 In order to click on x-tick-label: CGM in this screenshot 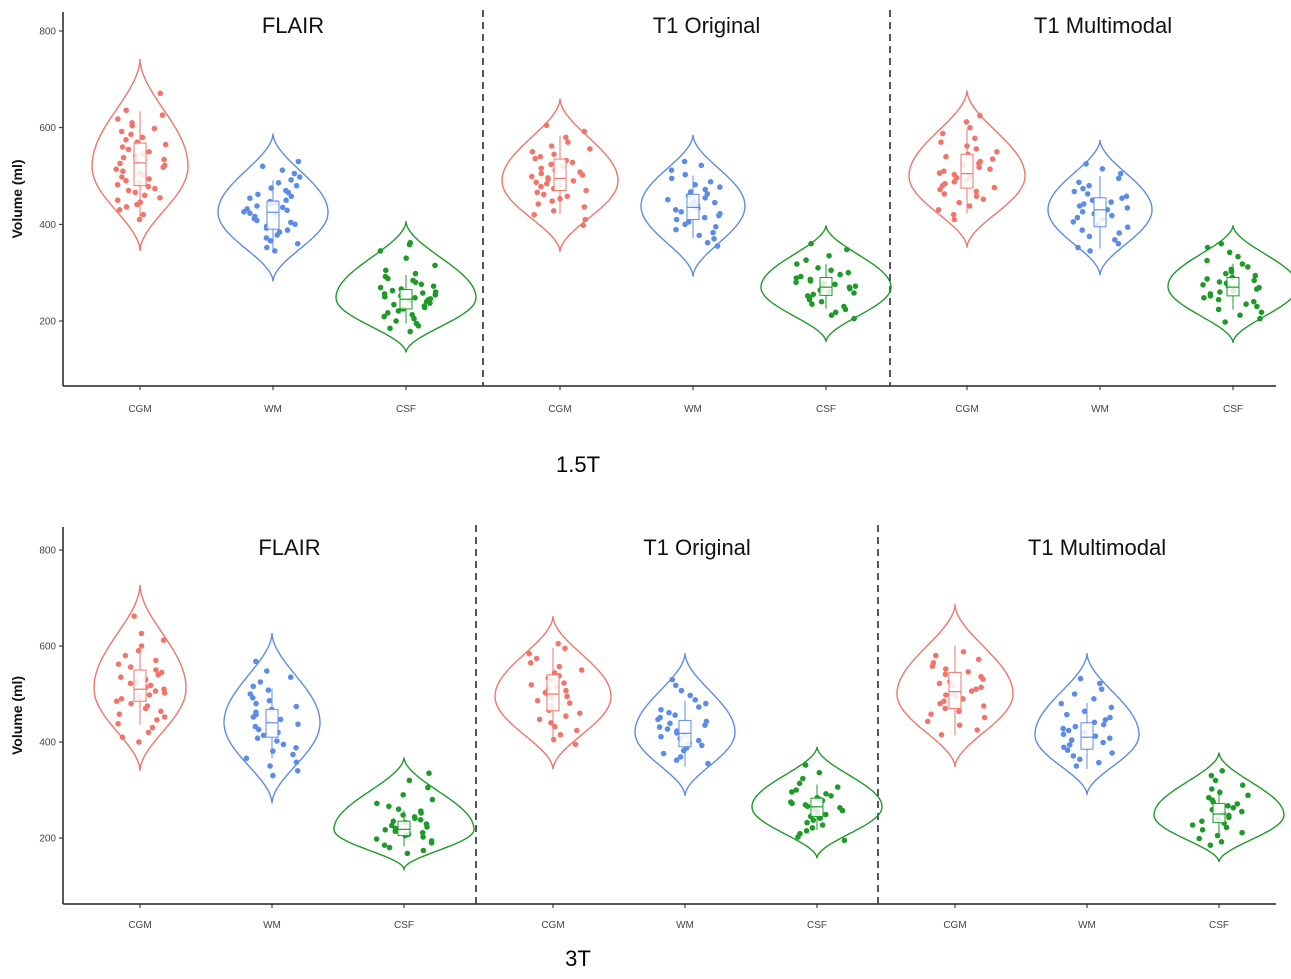, I will do `click(552, 925)`.